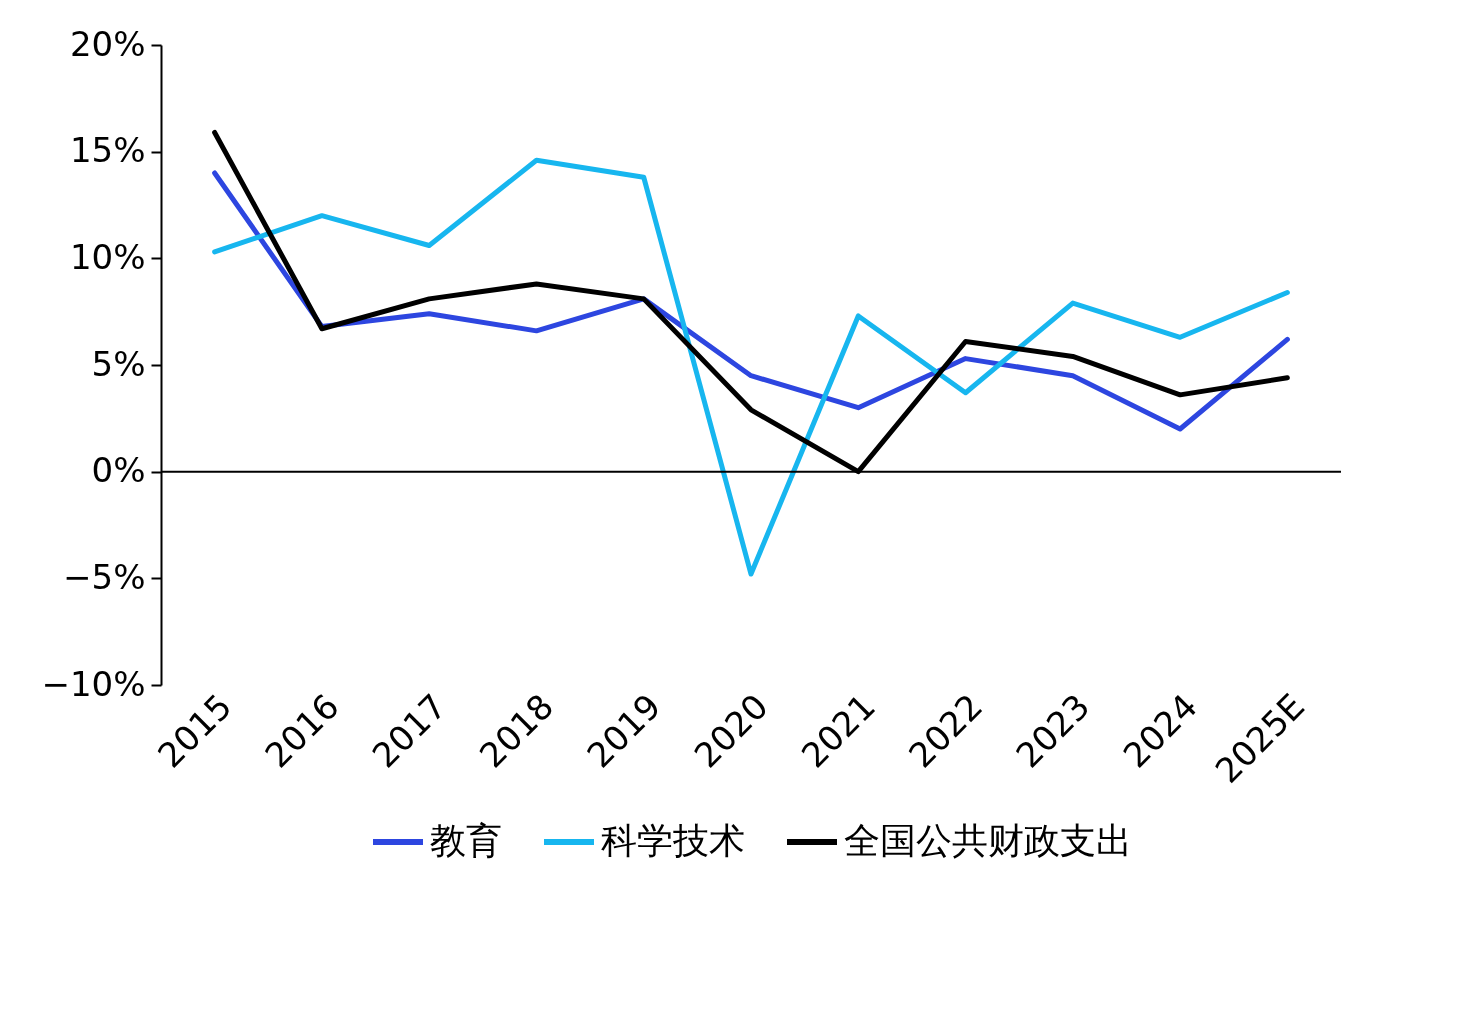 This screenshot has height=1014, width=1480. I want to click on legend-label: 科学技术, so click(673, 840).